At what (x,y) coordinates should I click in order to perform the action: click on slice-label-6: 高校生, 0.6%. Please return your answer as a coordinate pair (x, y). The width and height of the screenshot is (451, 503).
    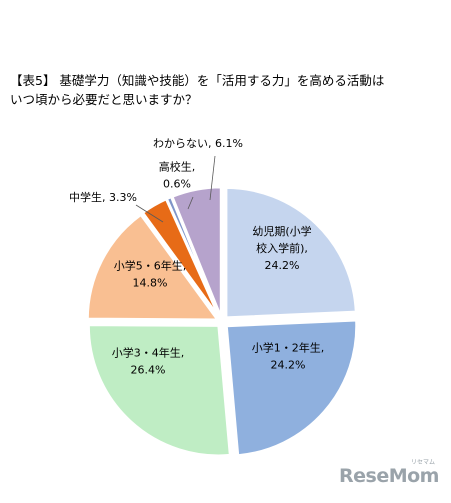
    Looking at the image, I should click on (177, 175).